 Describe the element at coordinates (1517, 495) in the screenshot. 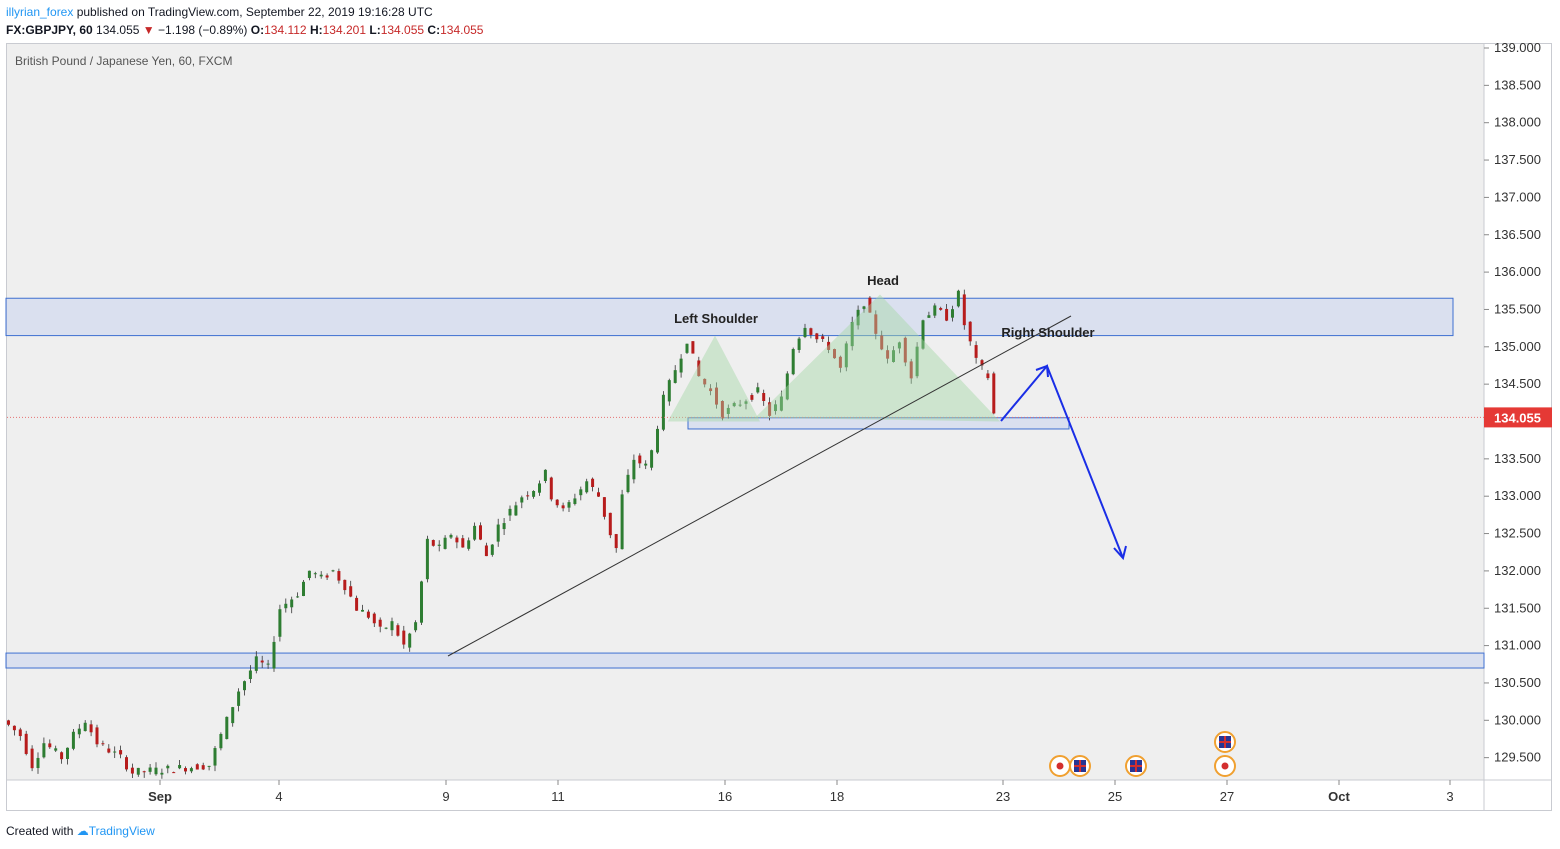

I see `y-tick-label: 133.000` at that location.